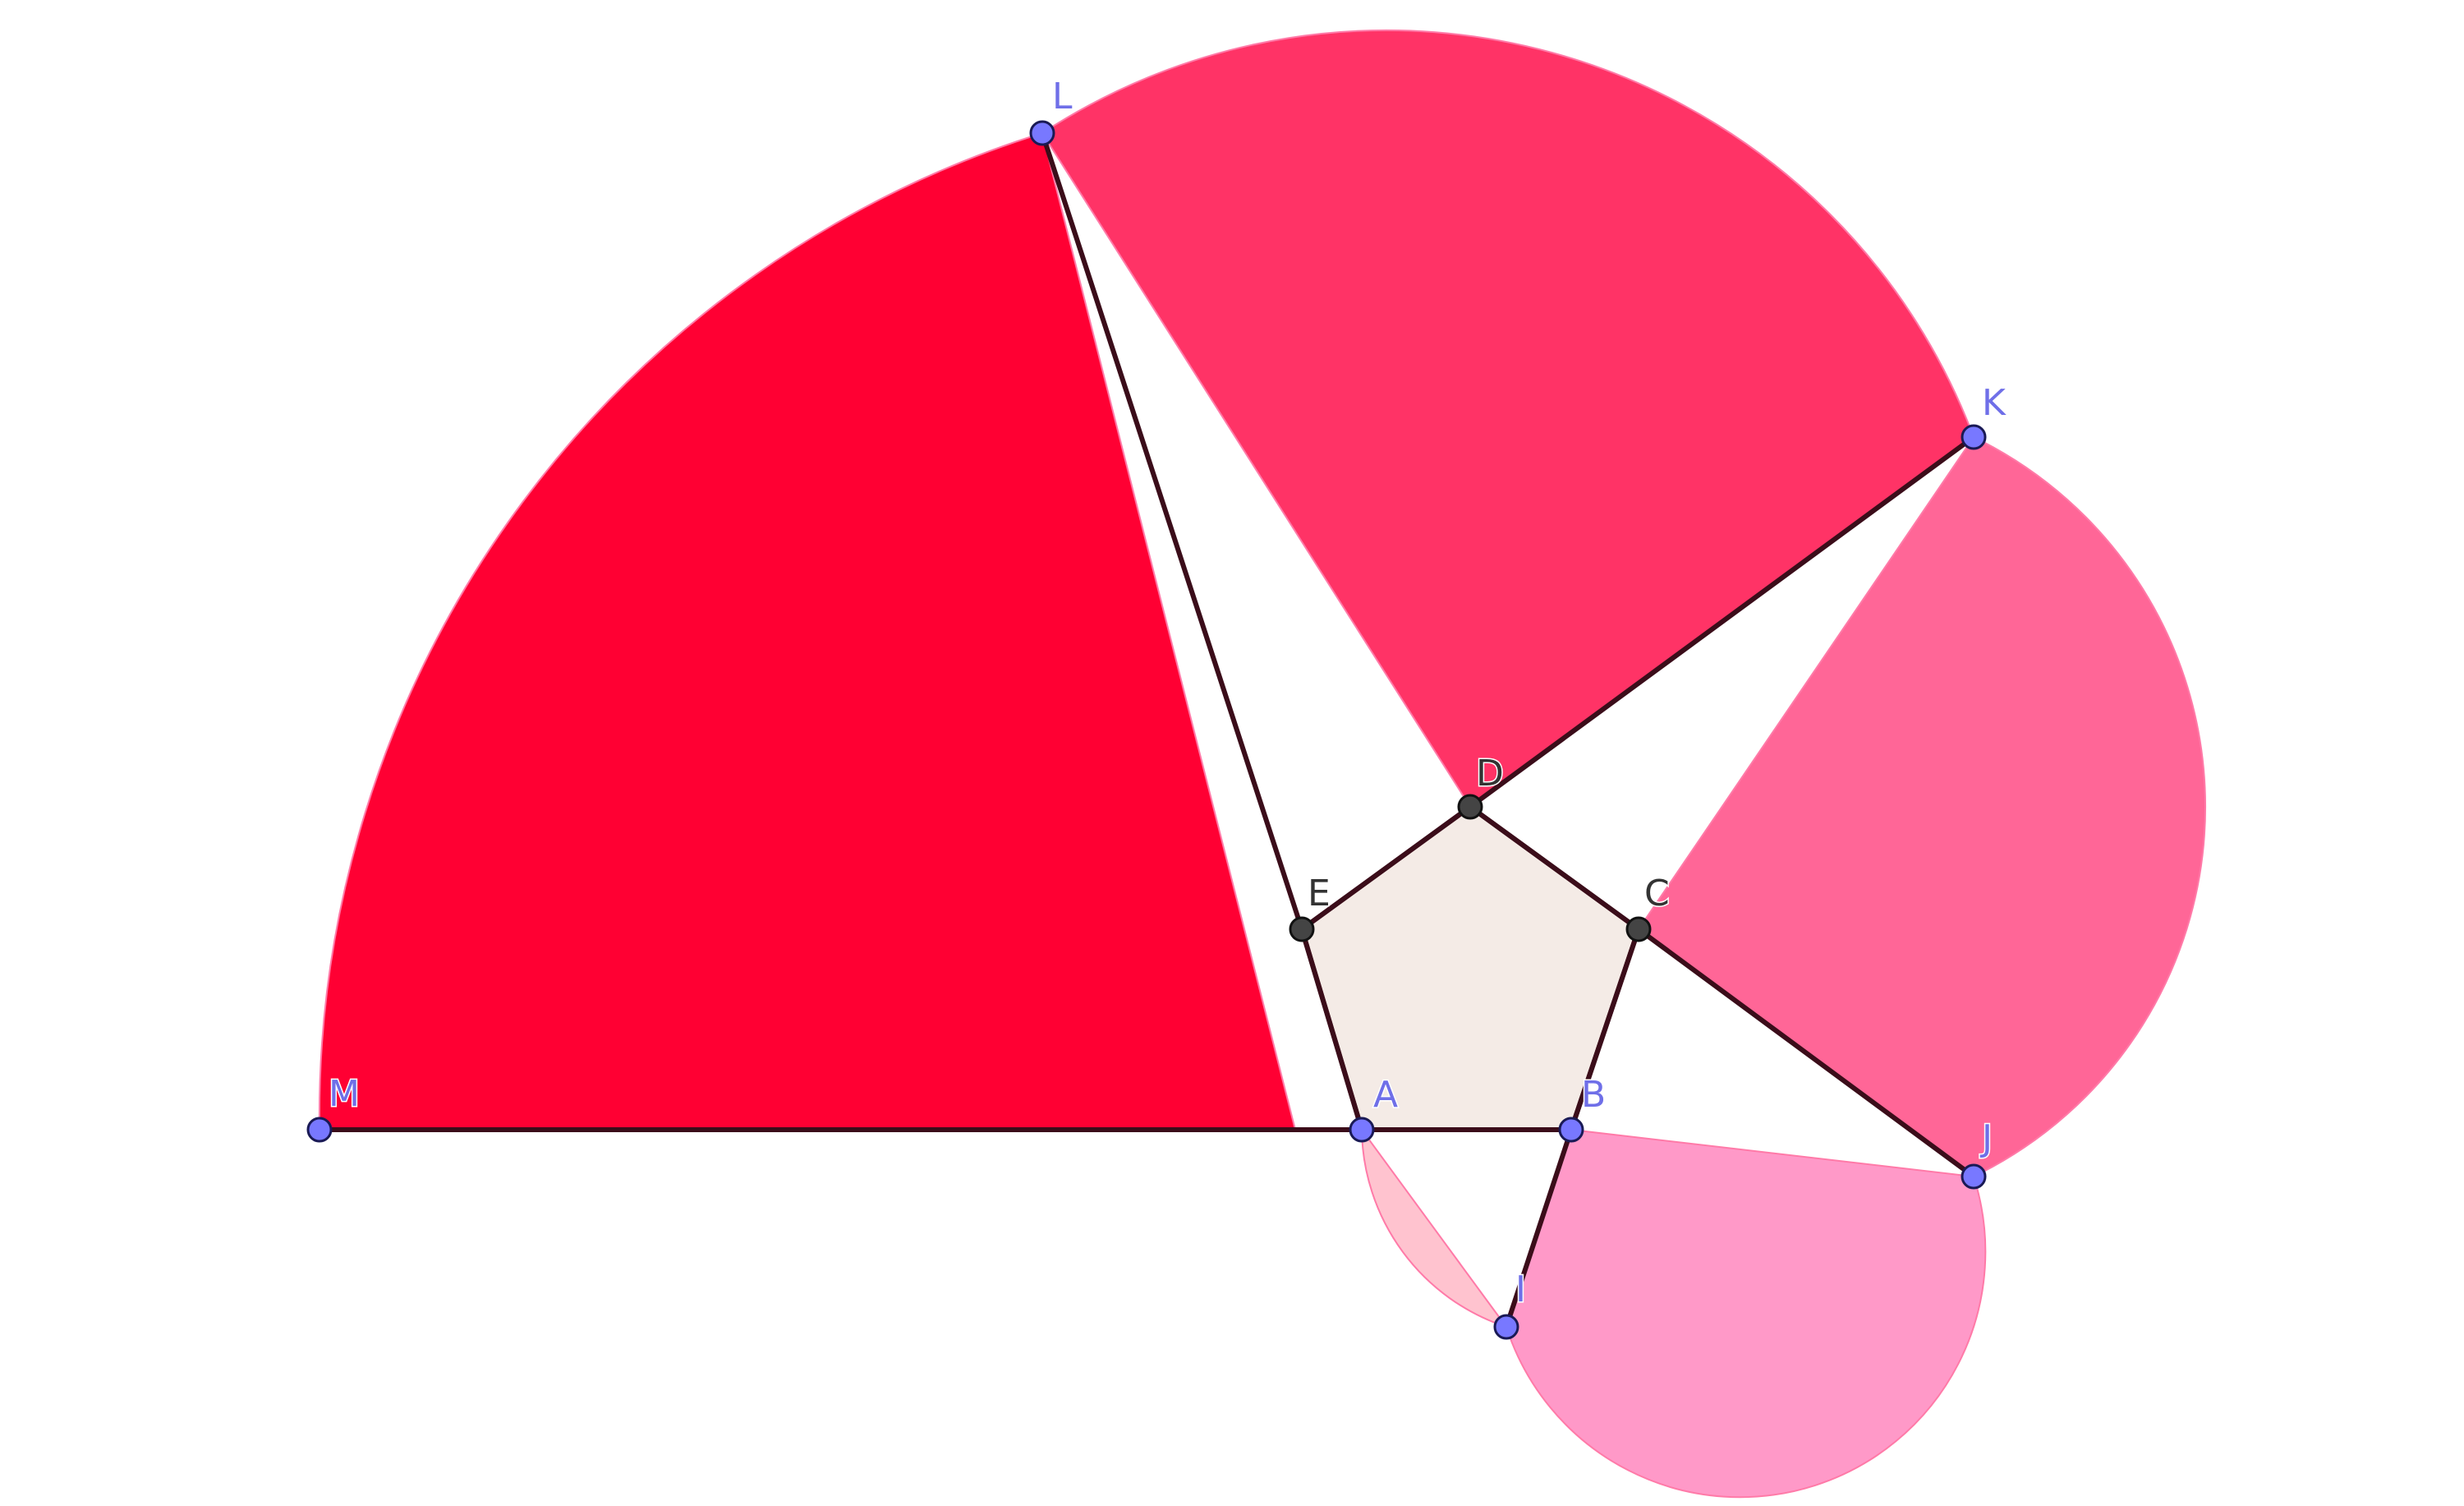  I want to click on label-l: L, so click(1062, 97).